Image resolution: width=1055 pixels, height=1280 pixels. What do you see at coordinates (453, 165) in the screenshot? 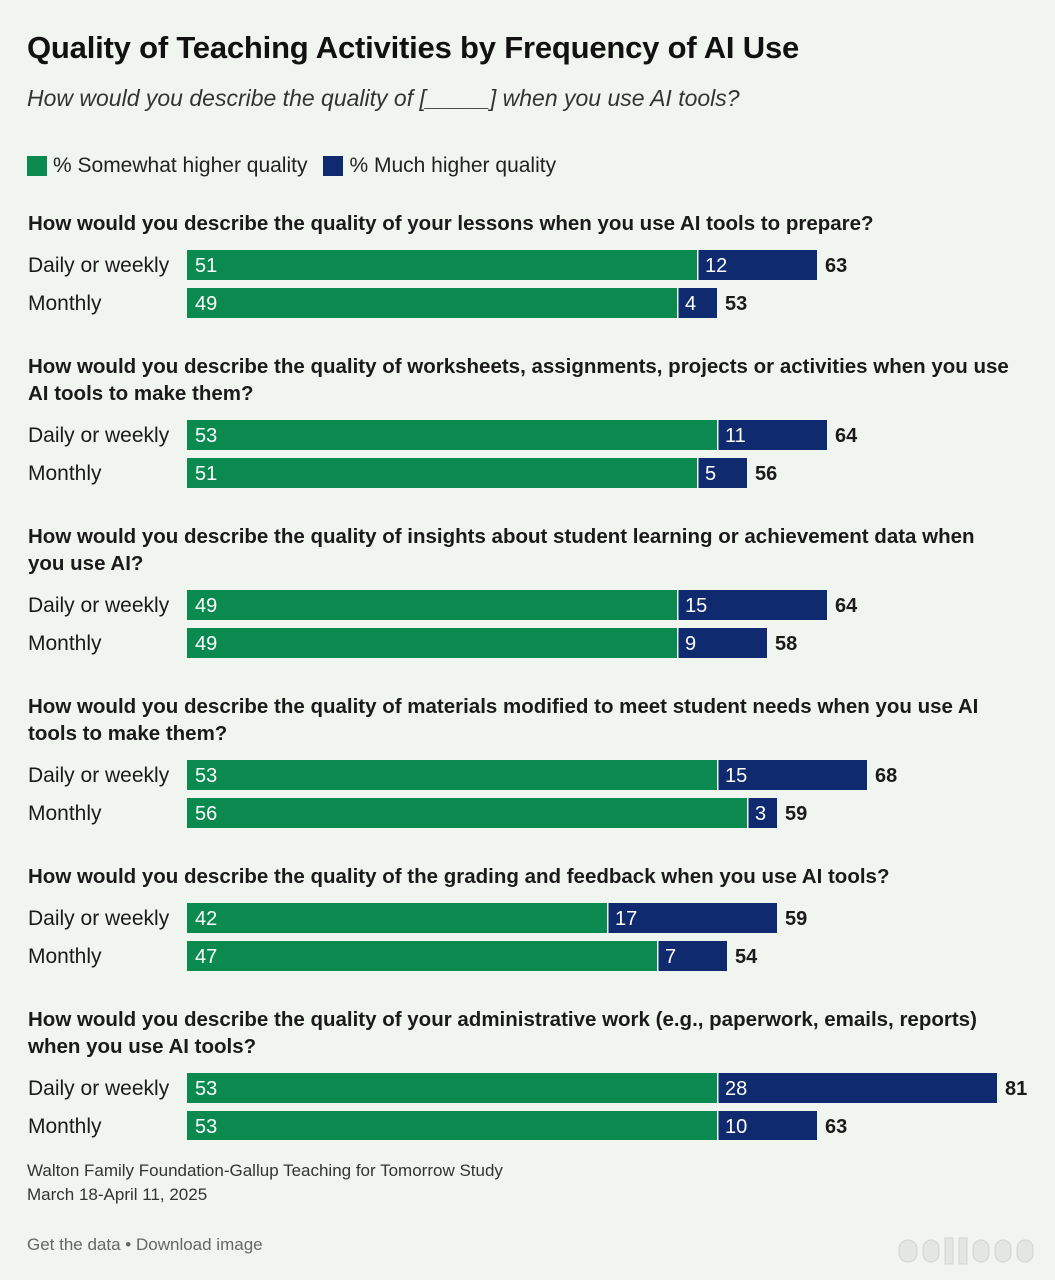
I see `legend-label-much: % Much higher quality` at bounding box center [453, 165].